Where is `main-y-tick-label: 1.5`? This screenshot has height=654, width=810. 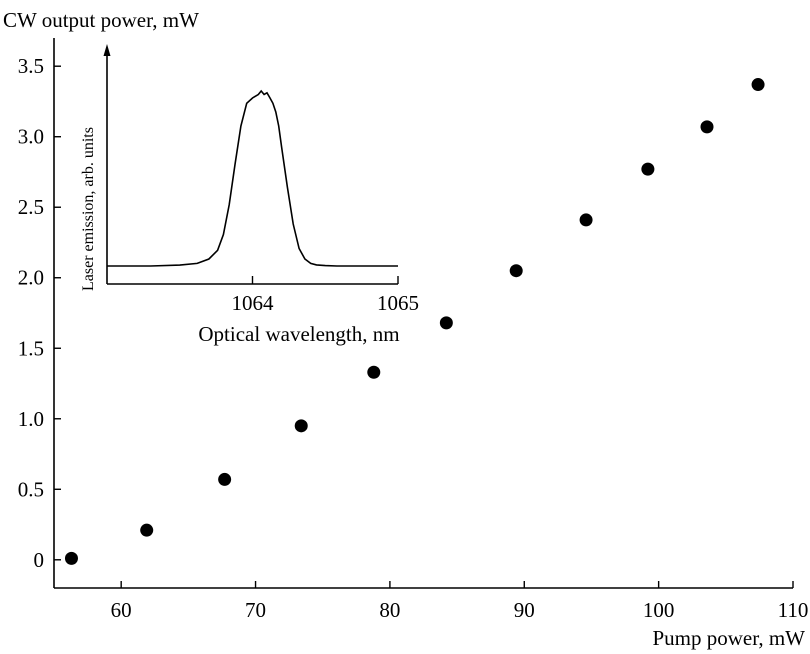 main-y-tick-label: 1.5 is located at coordinates (31, 348).